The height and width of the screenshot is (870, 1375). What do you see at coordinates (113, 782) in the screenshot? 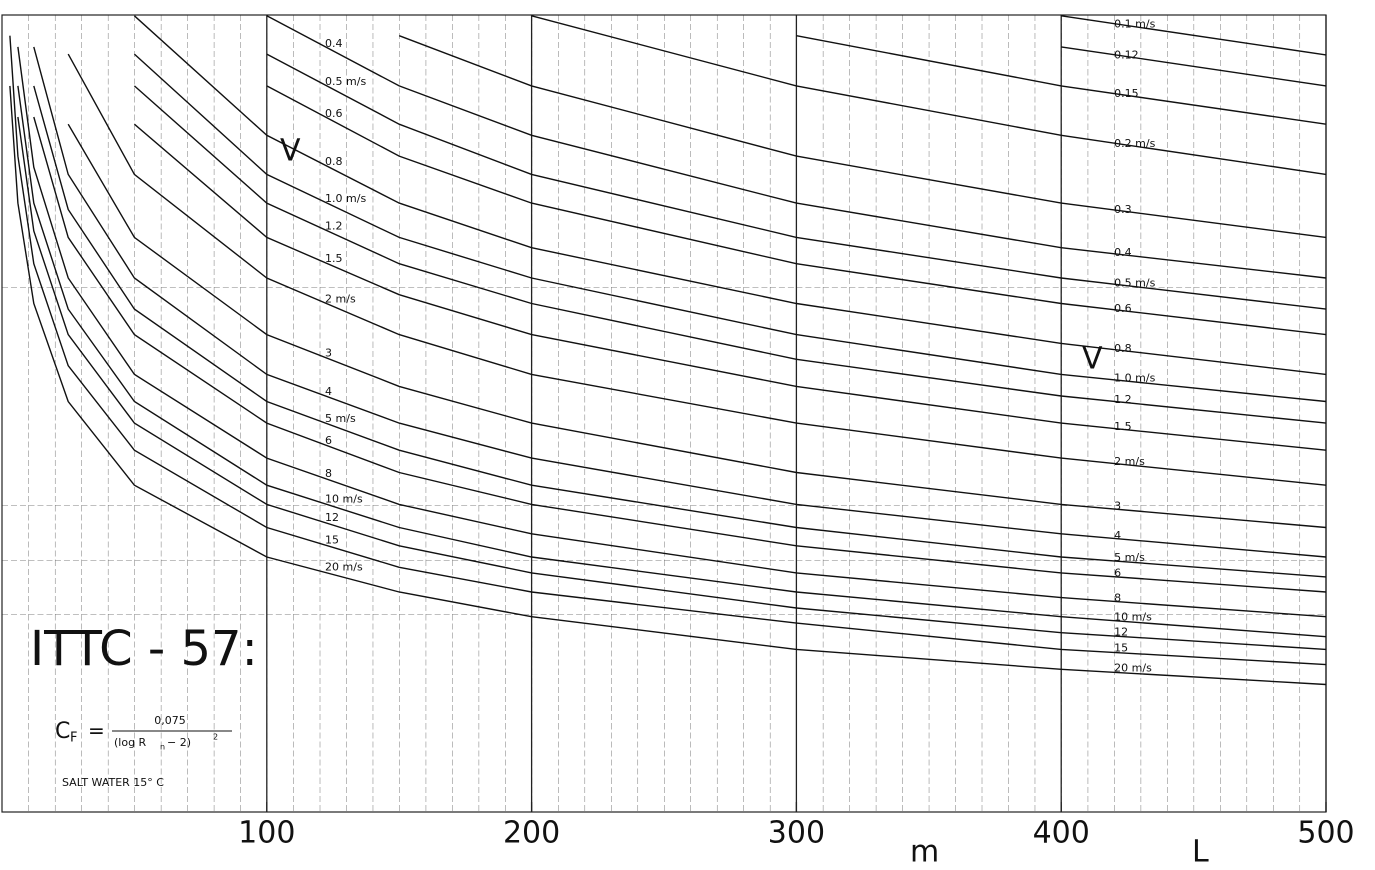
I see `note: SALT WATER 15° C` at bounding box center [113, 782].